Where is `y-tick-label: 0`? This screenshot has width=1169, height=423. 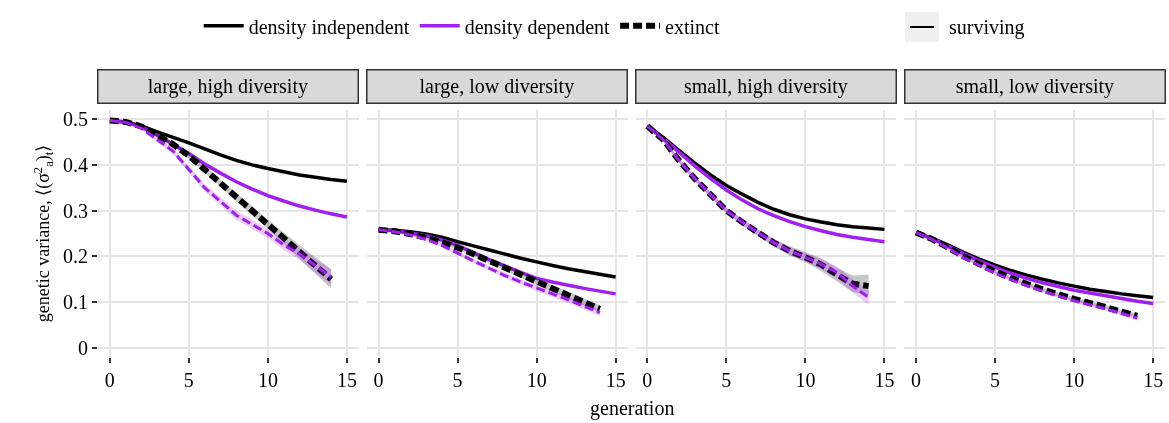 y-tick-label: 0 is located at coordinates (83, 347).